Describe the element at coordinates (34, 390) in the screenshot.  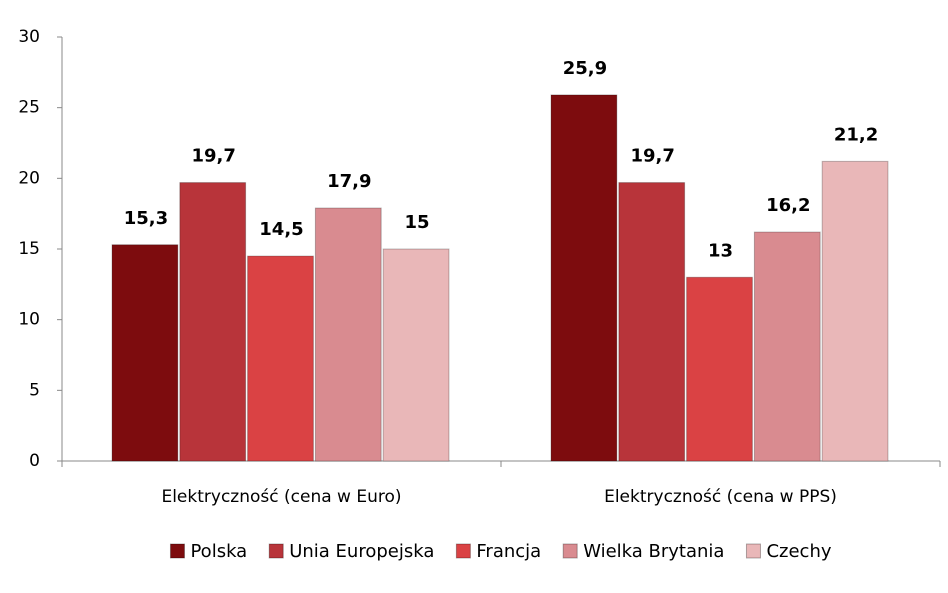
I see `y-tick-label: 5` at that location.